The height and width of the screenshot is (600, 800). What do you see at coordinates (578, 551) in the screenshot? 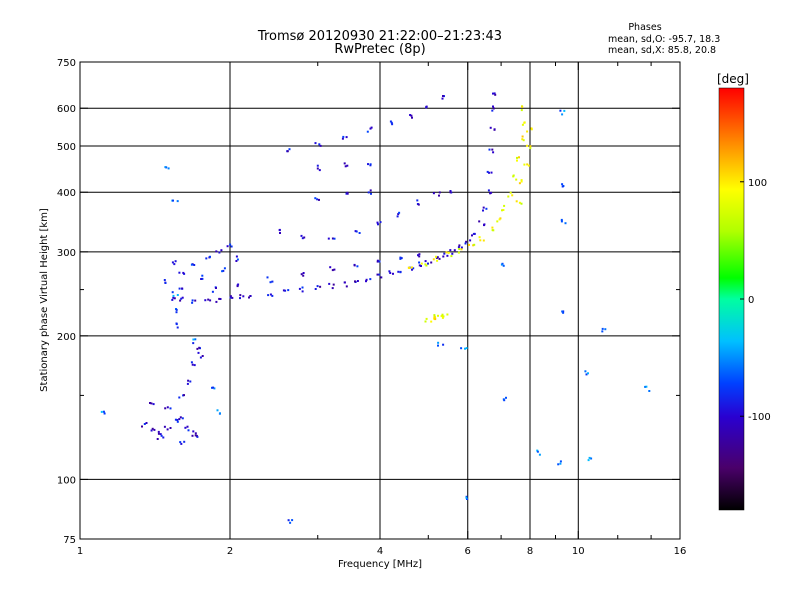
I see `x-tick-label: 10` at bounding box center [578, 551].